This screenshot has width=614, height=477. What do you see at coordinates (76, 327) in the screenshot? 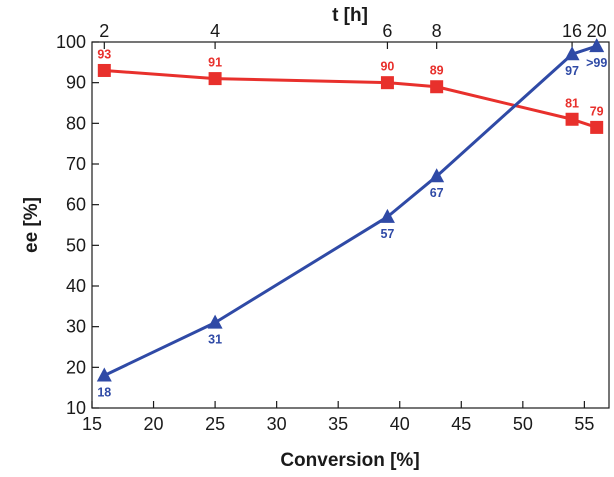
I see `y-tick-label: 30` at bounding box center [76, 327].